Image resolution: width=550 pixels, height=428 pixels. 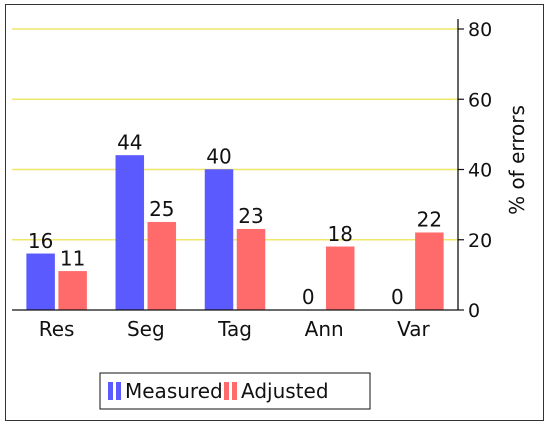 What do you see at coordinates (517, 160) in the screenshot?
I see `y-axis-title: % of errors` at bounding box center [517, 160].